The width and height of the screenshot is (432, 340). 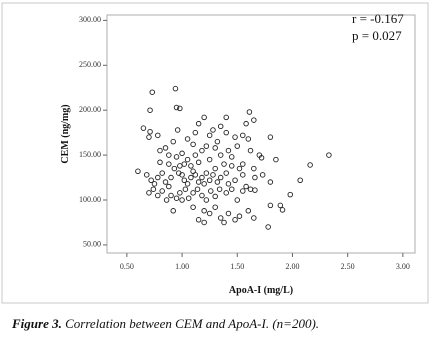 I want to click on x-tick-label: 1.00, so click(x=182, y=266).